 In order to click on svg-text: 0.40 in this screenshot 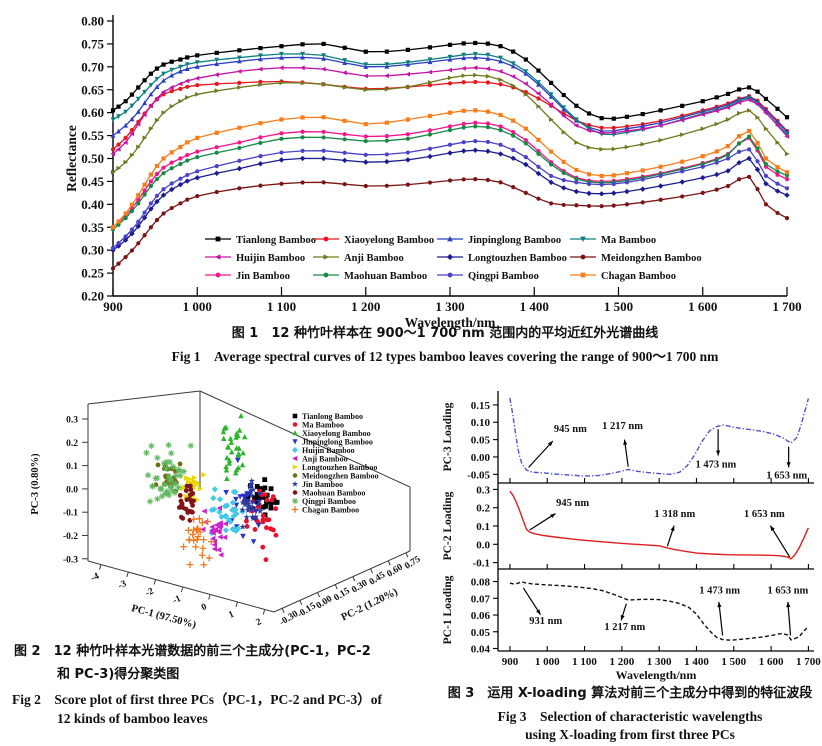, I will do `click(92, 204)`.